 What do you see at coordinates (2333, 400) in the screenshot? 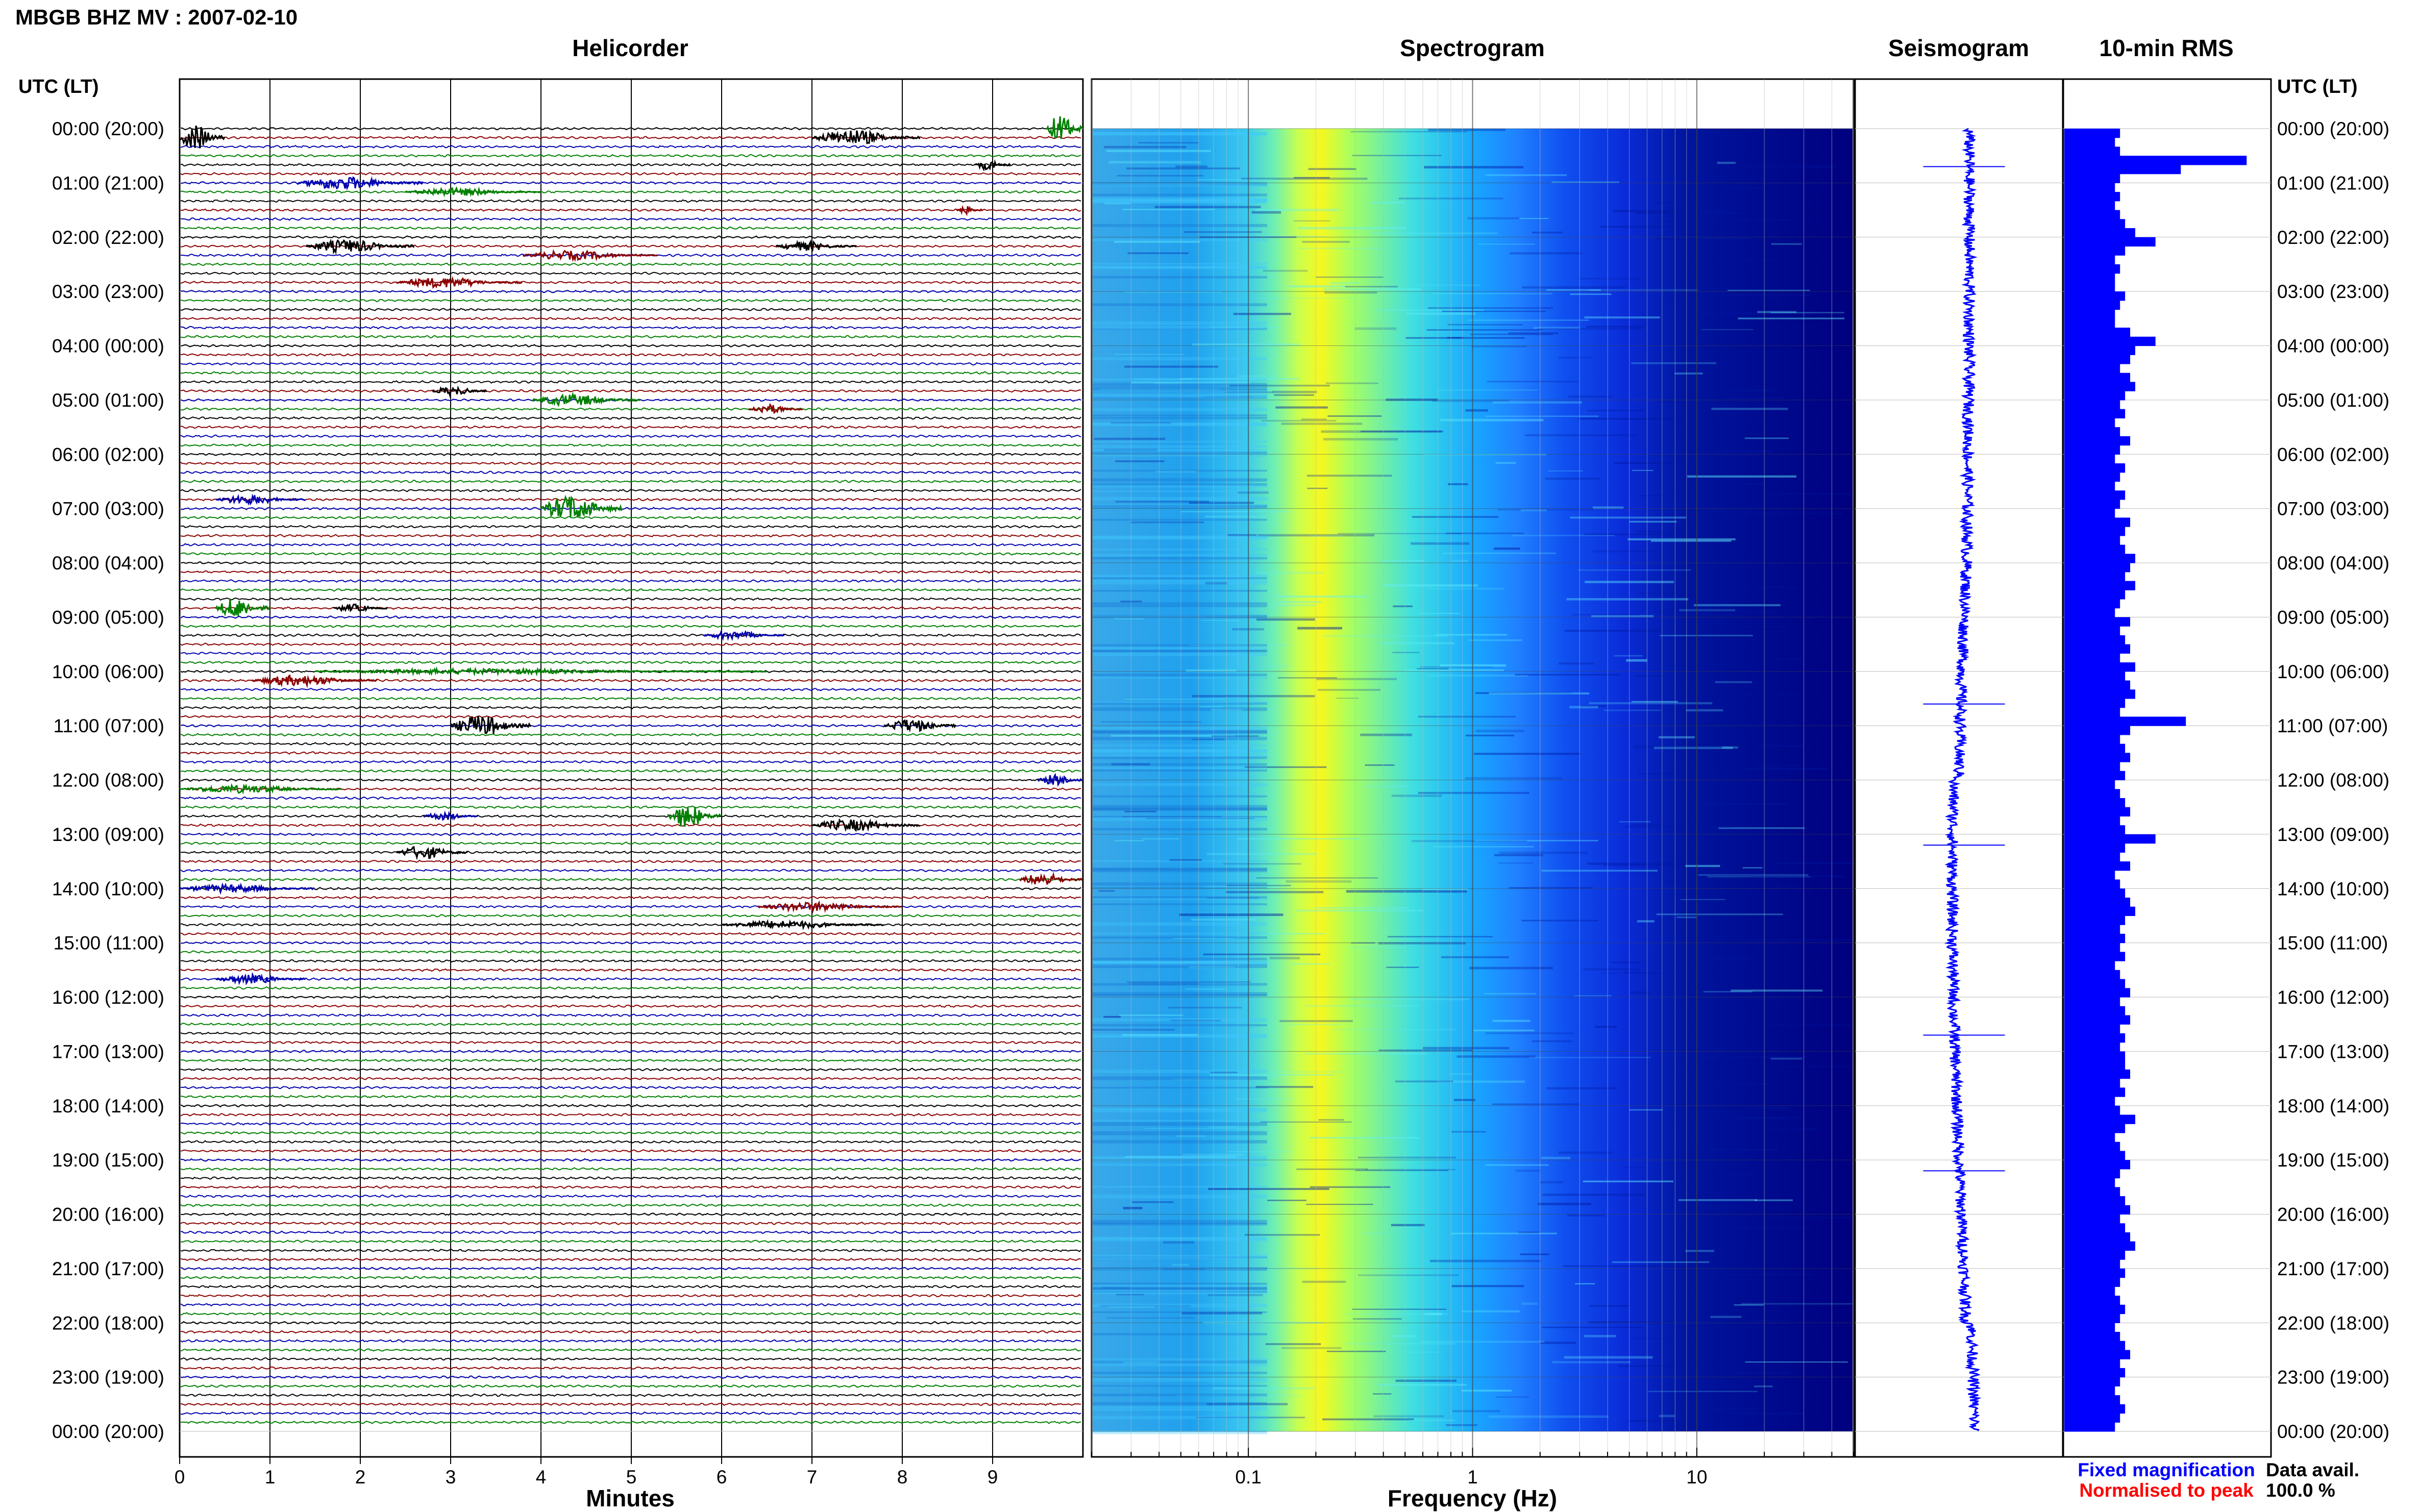
I see `time-tick-label: 05:00 (01:00)` at bounding box center [2333, 400].